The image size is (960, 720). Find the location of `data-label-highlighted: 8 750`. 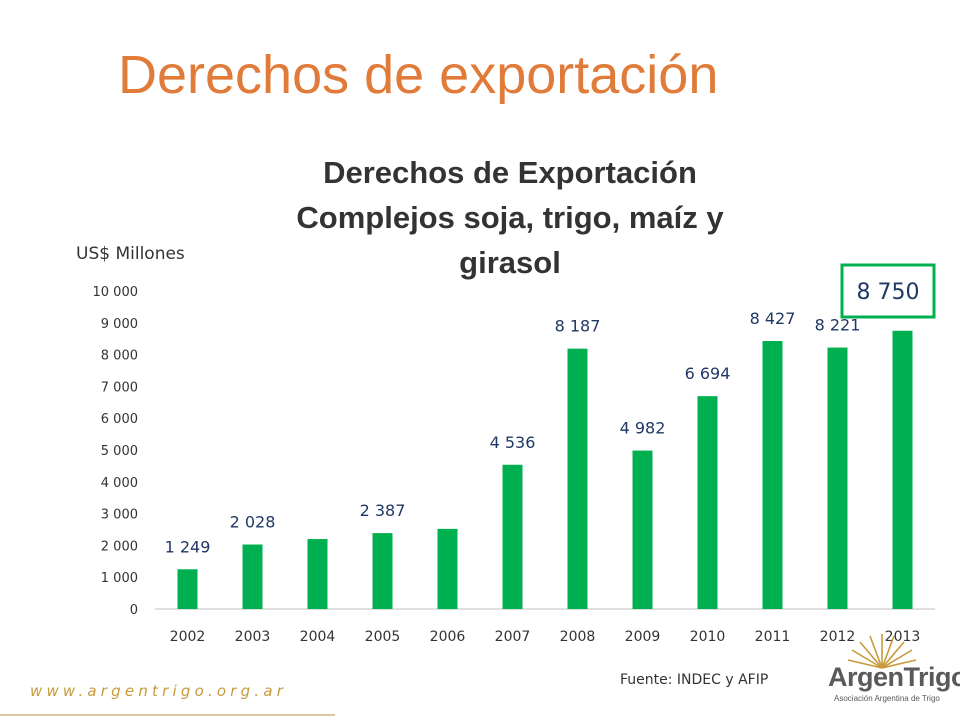

data-label-highlighted: 8 750 is located at coordinates (888, 292).